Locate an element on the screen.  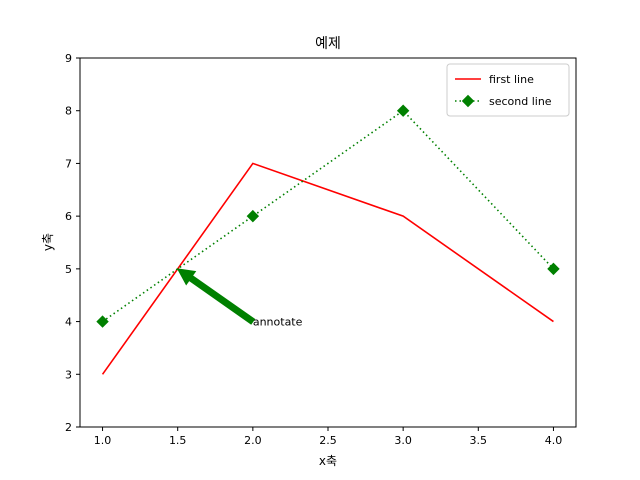
annotation-text: annotate is located at coordinates (278, 322).